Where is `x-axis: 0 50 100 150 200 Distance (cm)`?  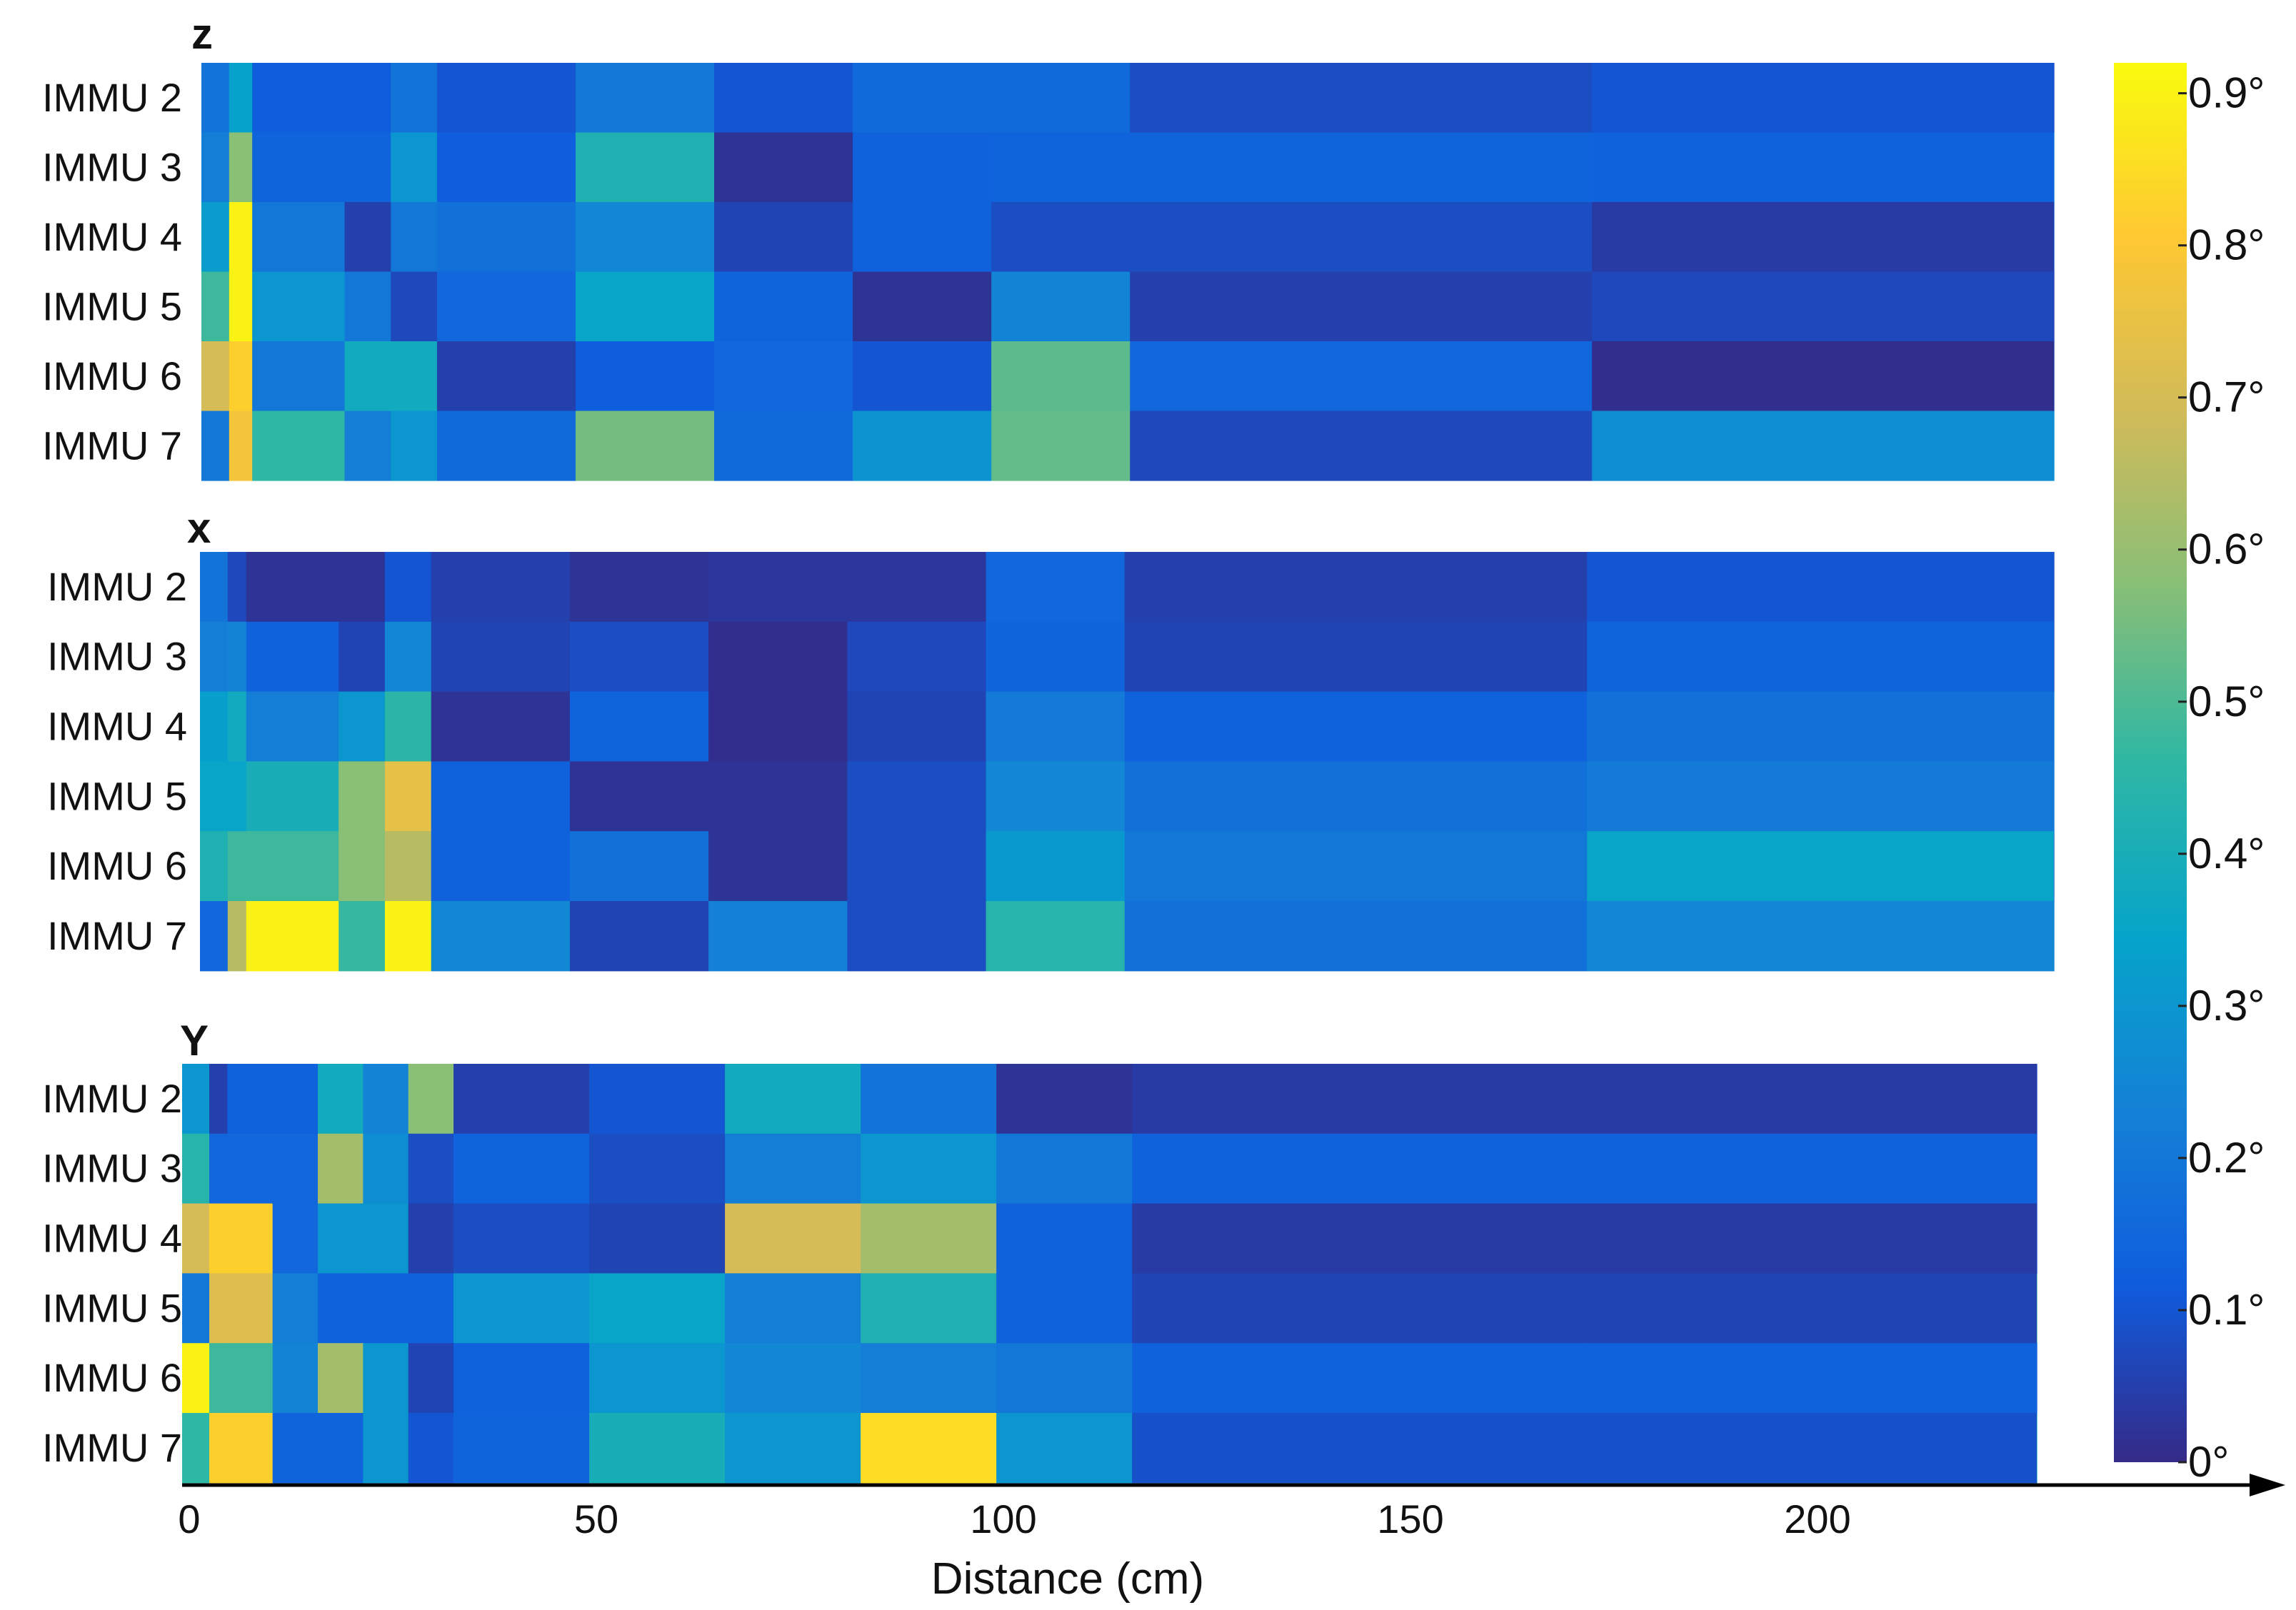 x-axis: 0 50 100 150 200 Distance (cm) is located at coordinates (1231, 1539).